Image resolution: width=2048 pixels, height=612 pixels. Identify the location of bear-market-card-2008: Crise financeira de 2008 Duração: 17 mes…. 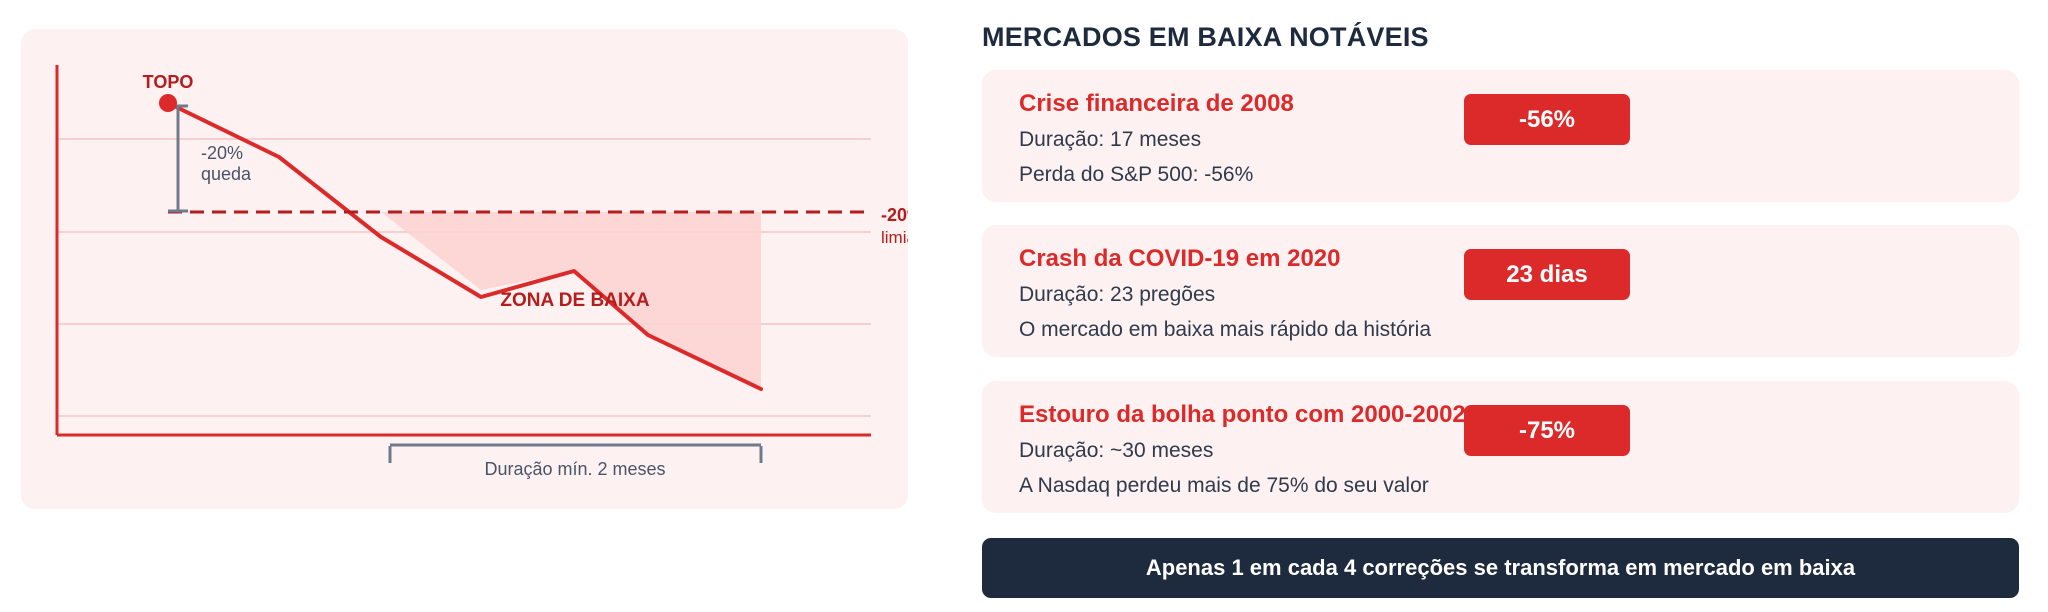
(1500, 136).